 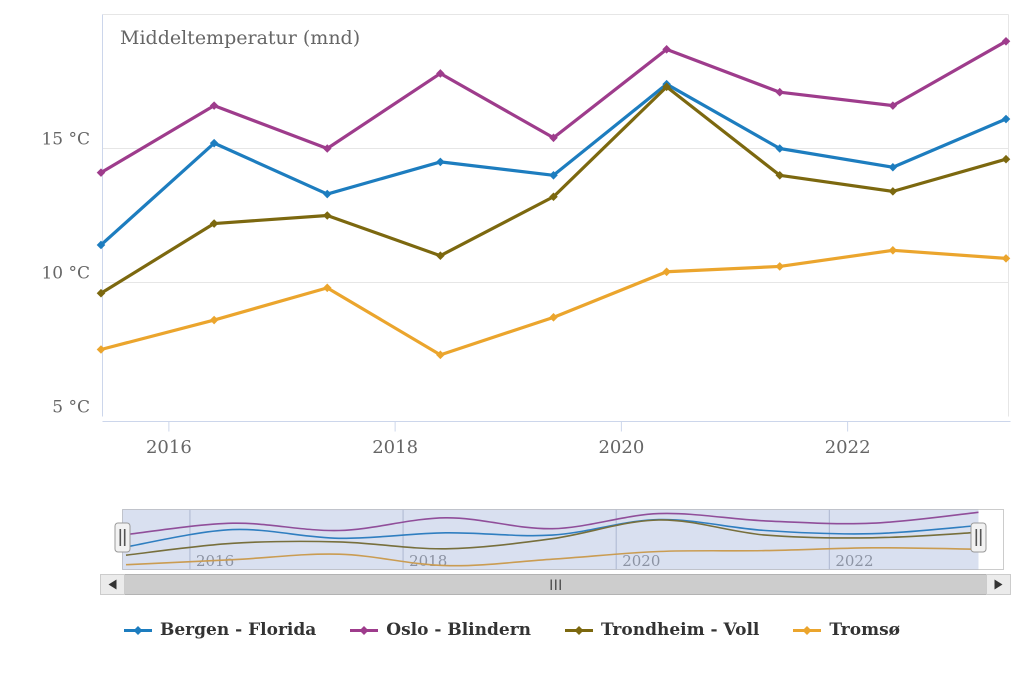 I want to click on navigator-tick-label: 2022, so click(x=854, y=561).